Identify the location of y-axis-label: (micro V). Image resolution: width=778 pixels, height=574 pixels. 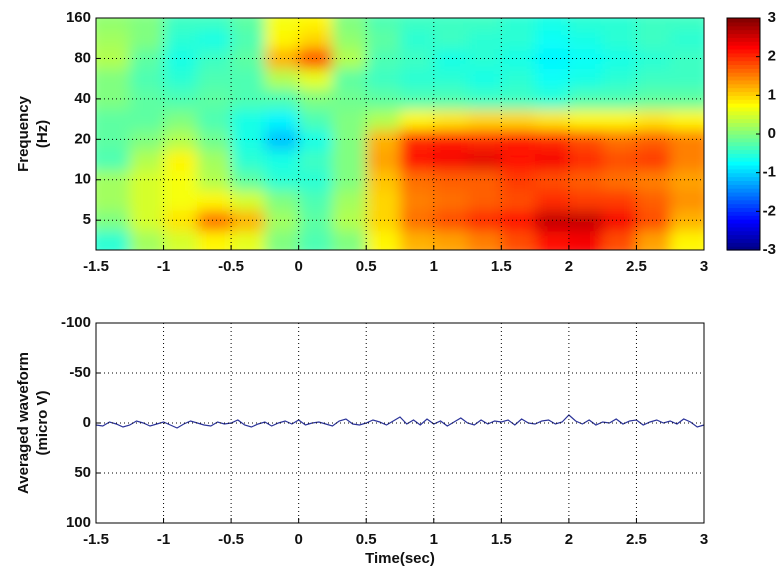
(42, 422).